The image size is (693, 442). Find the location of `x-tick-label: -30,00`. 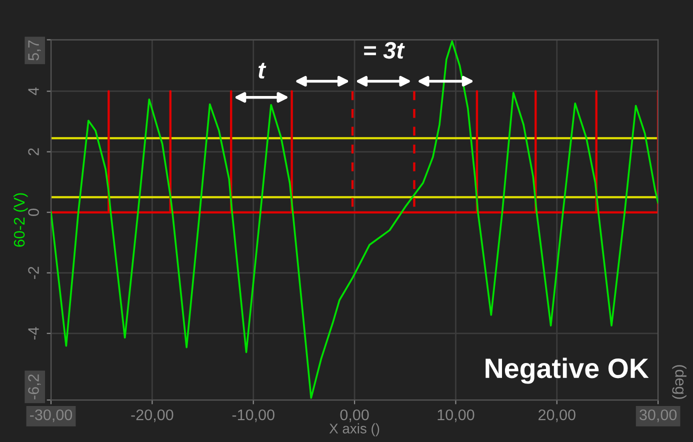

x-tick-label: -30,00 is located at coordinates (51, 415).